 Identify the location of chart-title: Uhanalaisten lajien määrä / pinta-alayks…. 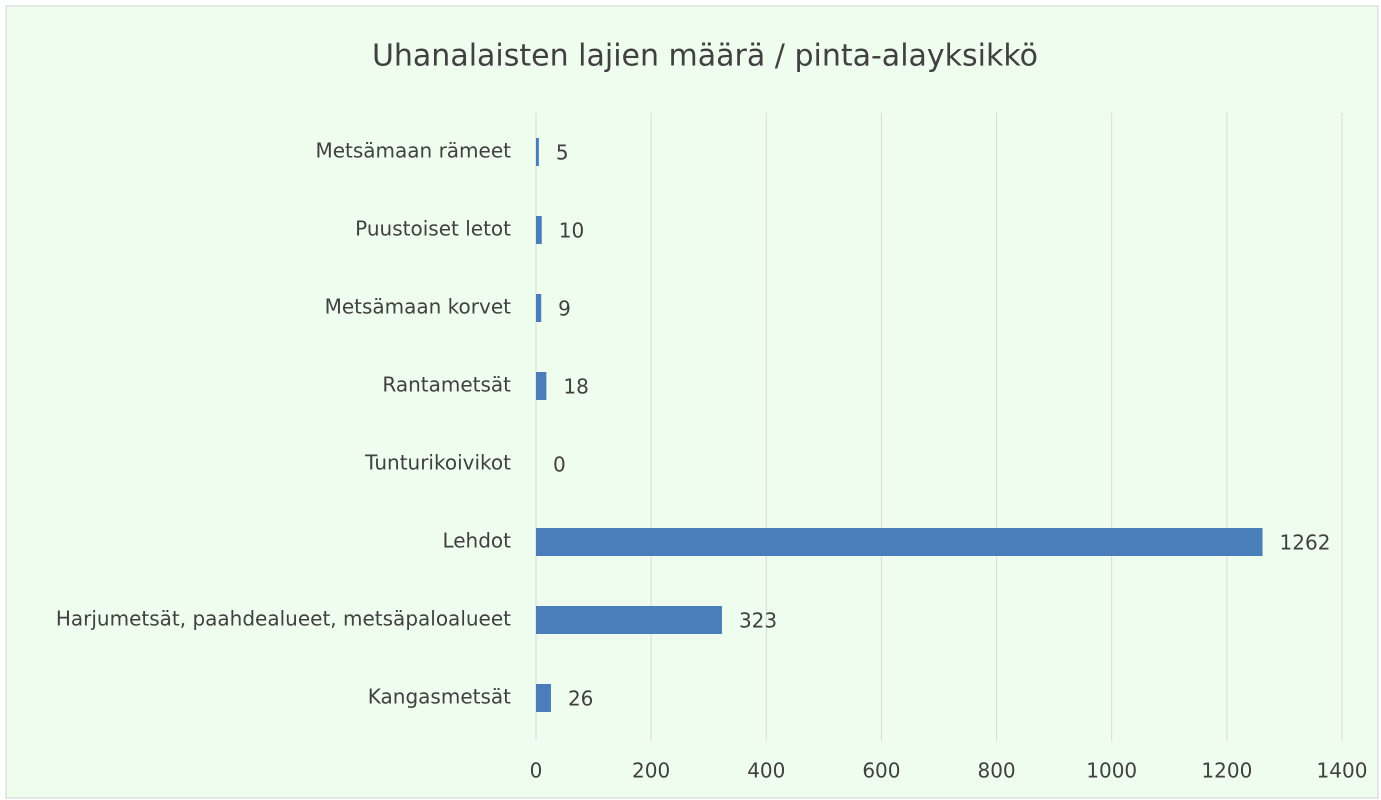
(705, 56).